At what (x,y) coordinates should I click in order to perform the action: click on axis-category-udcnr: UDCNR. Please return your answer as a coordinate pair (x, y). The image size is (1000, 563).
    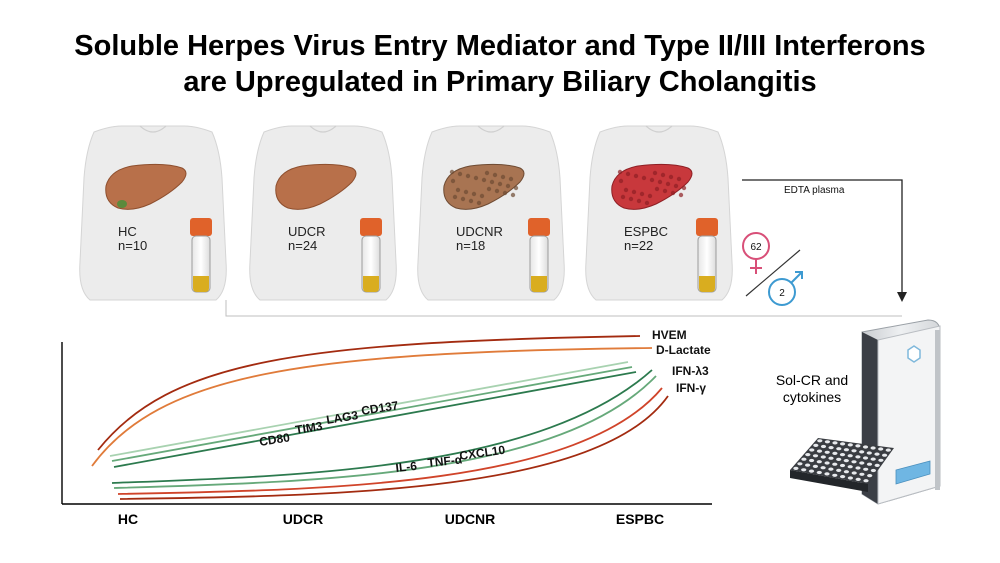
    Looking at the image, I should click on (470, 519).